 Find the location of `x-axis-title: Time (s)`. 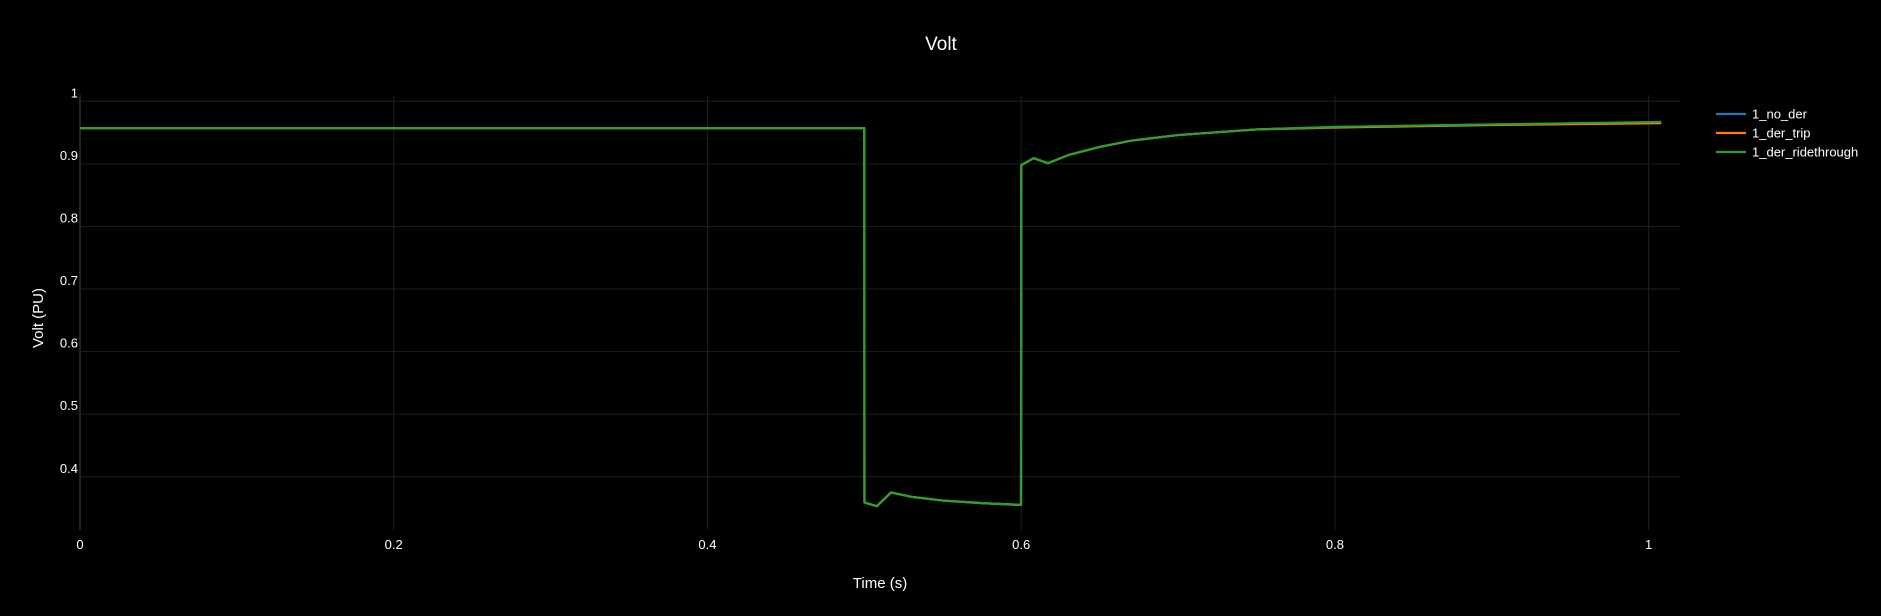

x-axis-title: Time (s) is located at coordinates (880, 583).